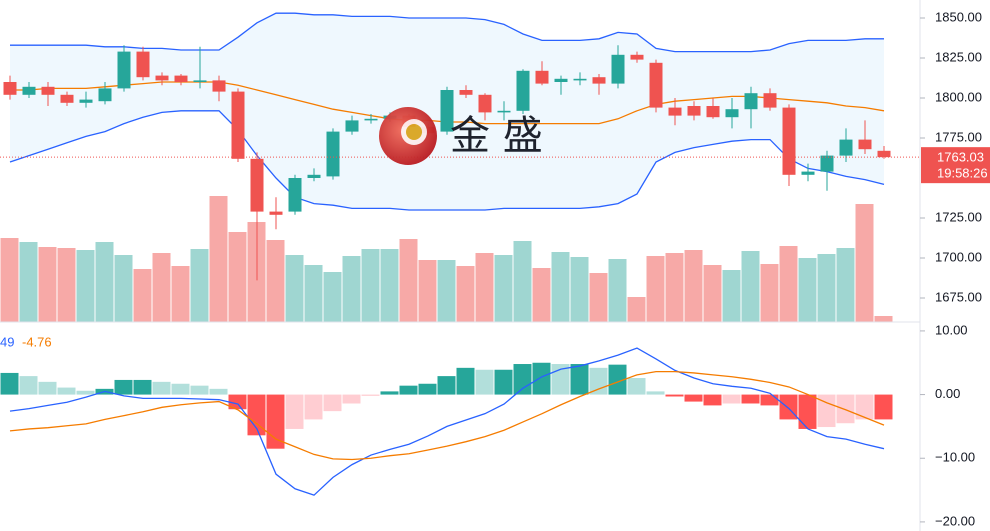 Image resolution: width=990 pixels, height=531 pixels. What do you see at coordinates (955, 457) in the screenshot?
I see `y-tick-label: −10.00` at bounding box center [955, 457].